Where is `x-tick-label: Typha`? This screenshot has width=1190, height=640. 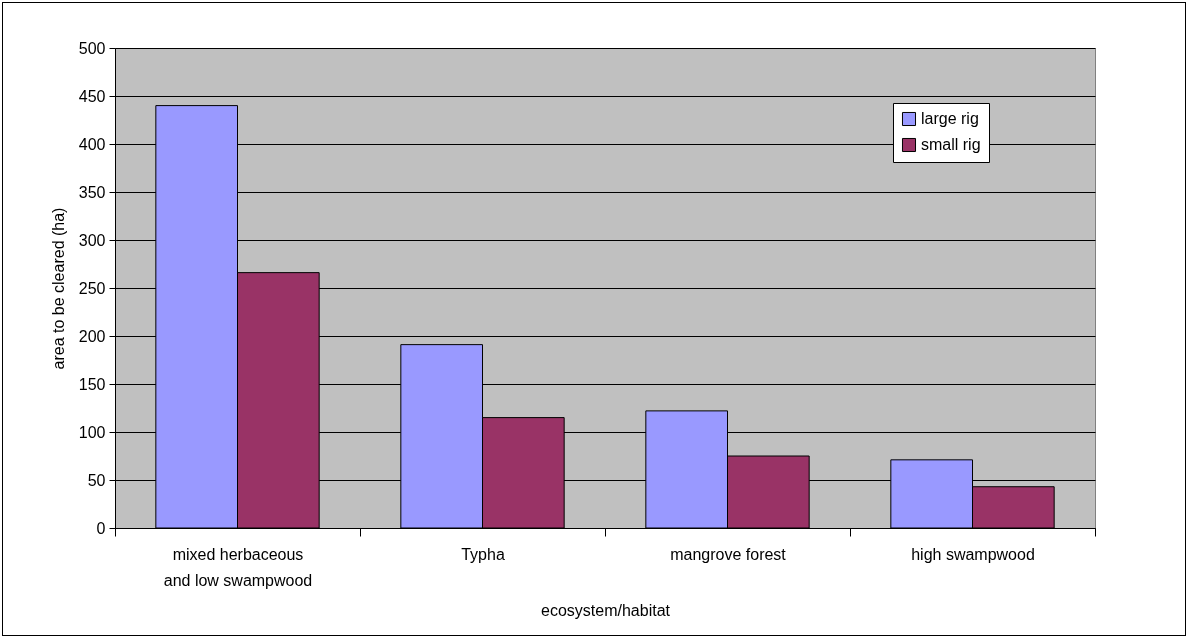 x-tick-label: Typha is located at coordinates (483, 554).